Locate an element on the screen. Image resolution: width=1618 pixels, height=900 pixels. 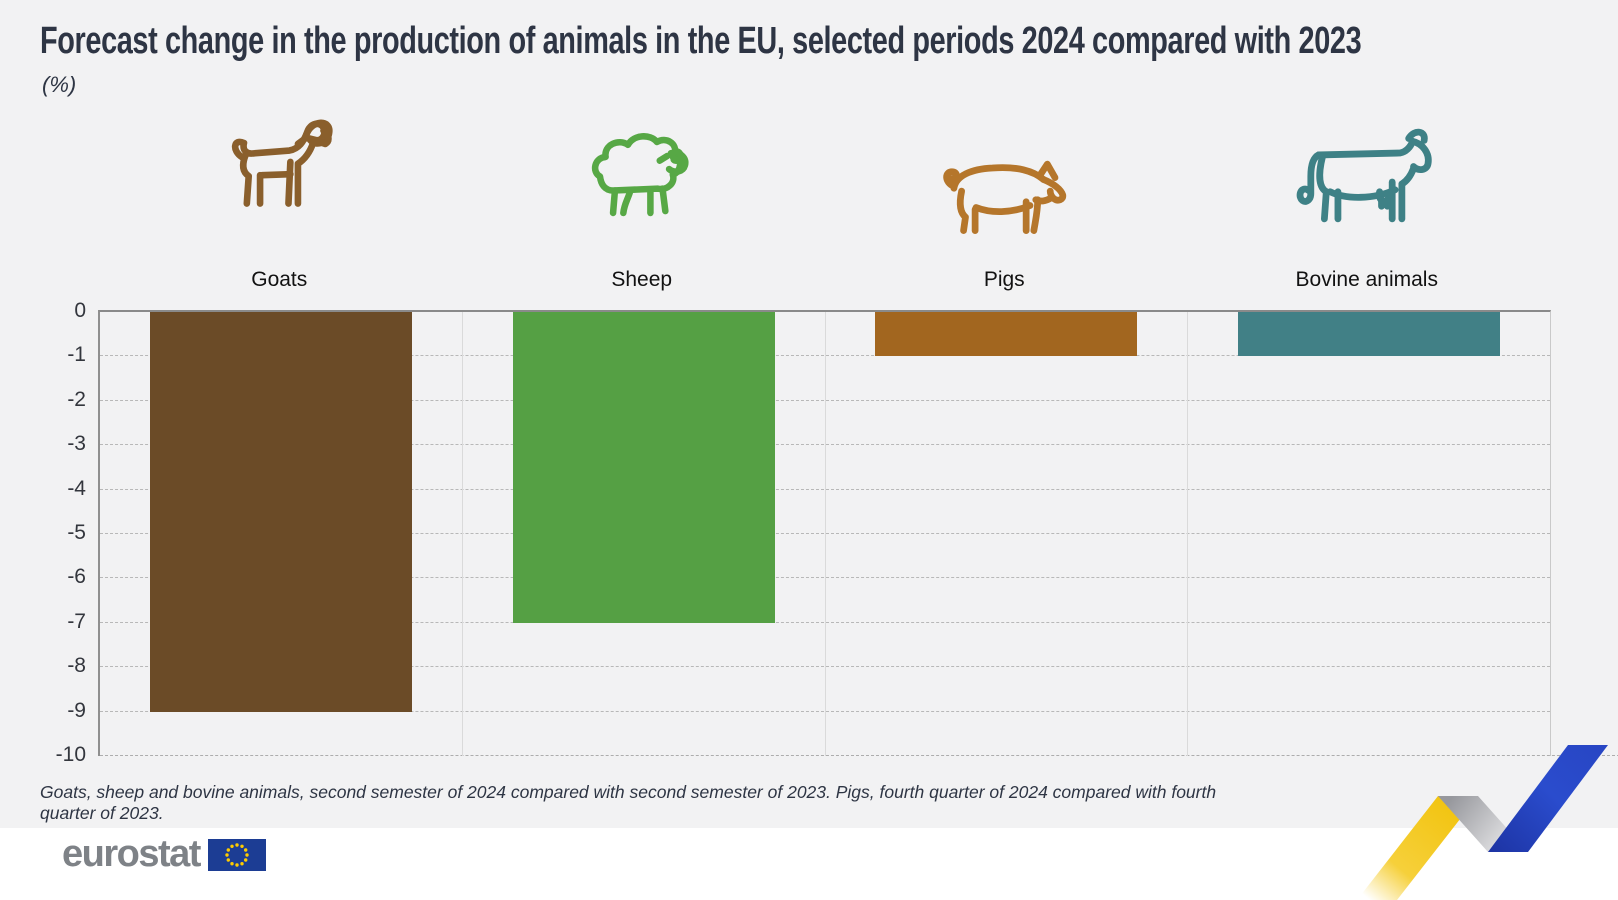
category-label: Pigs is located at coordinates (1004, 279).